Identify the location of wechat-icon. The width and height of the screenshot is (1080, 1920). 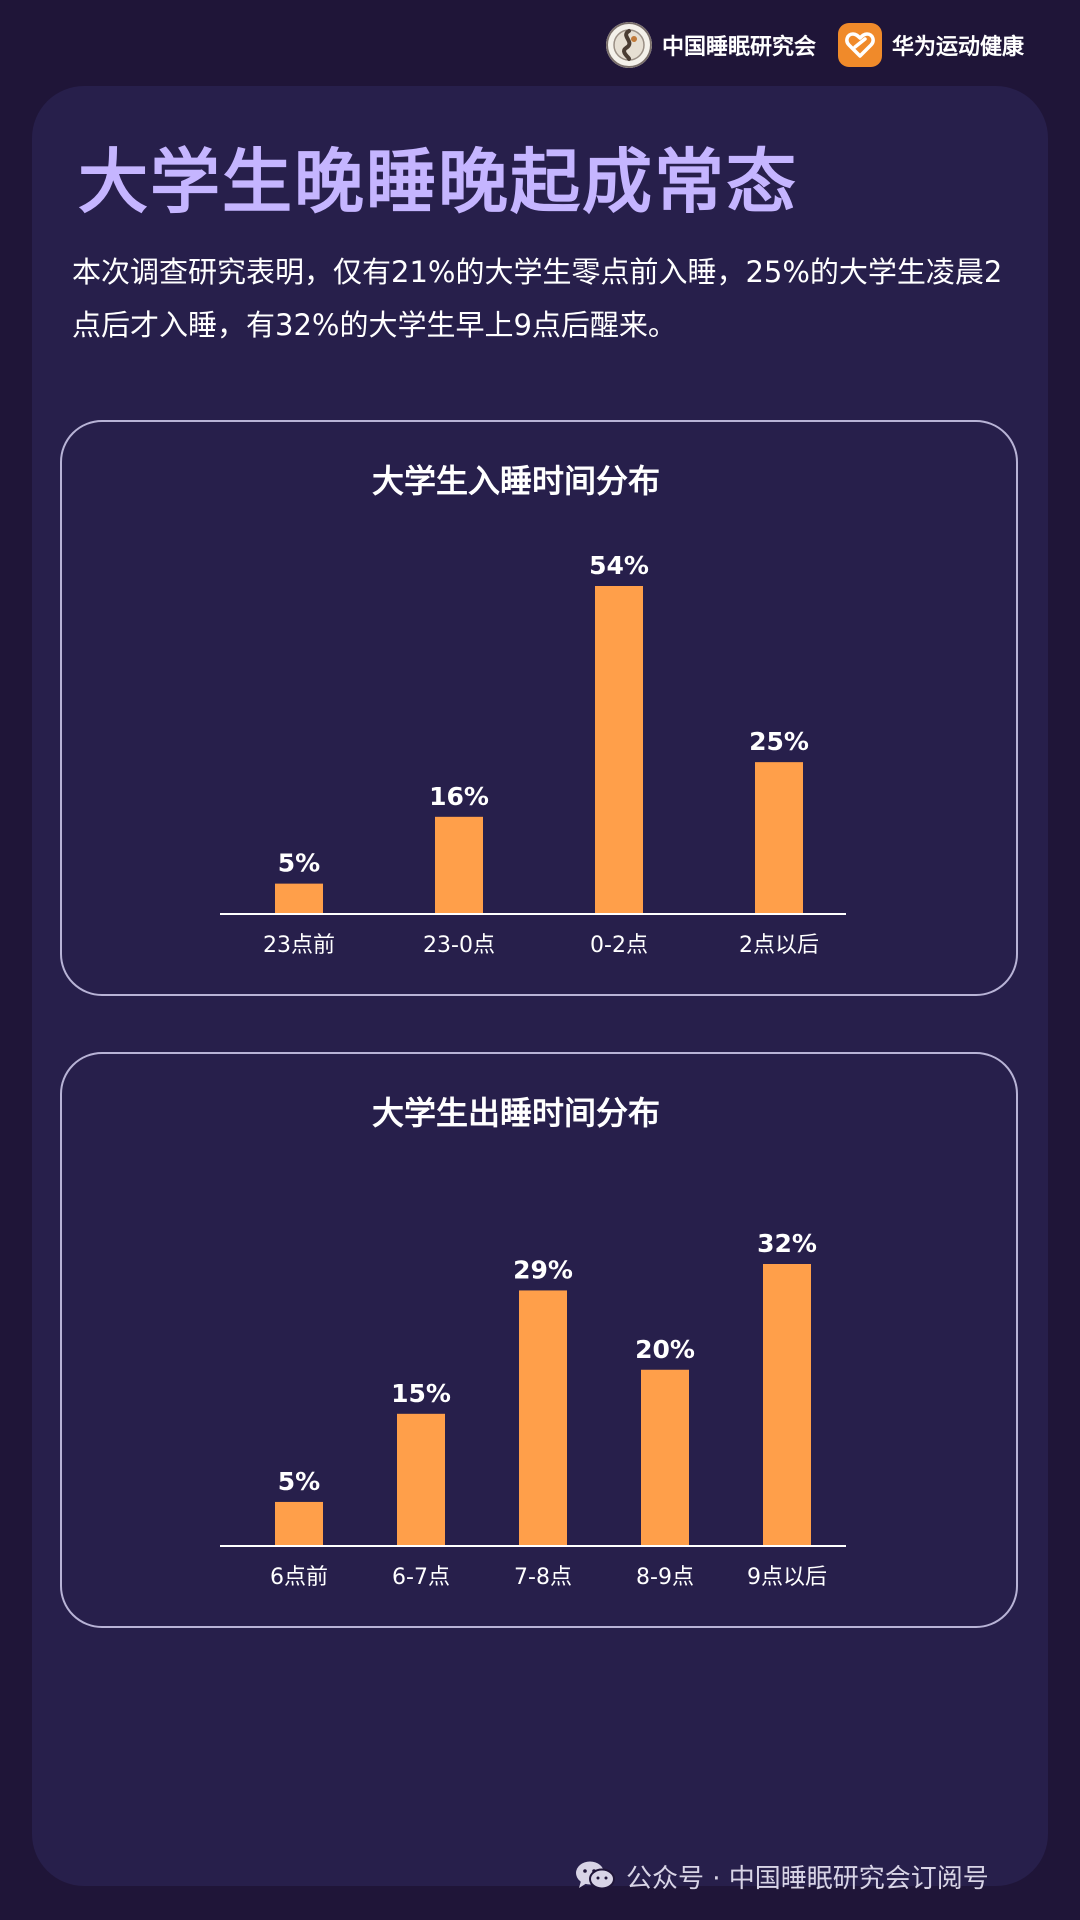
(595, 1875).